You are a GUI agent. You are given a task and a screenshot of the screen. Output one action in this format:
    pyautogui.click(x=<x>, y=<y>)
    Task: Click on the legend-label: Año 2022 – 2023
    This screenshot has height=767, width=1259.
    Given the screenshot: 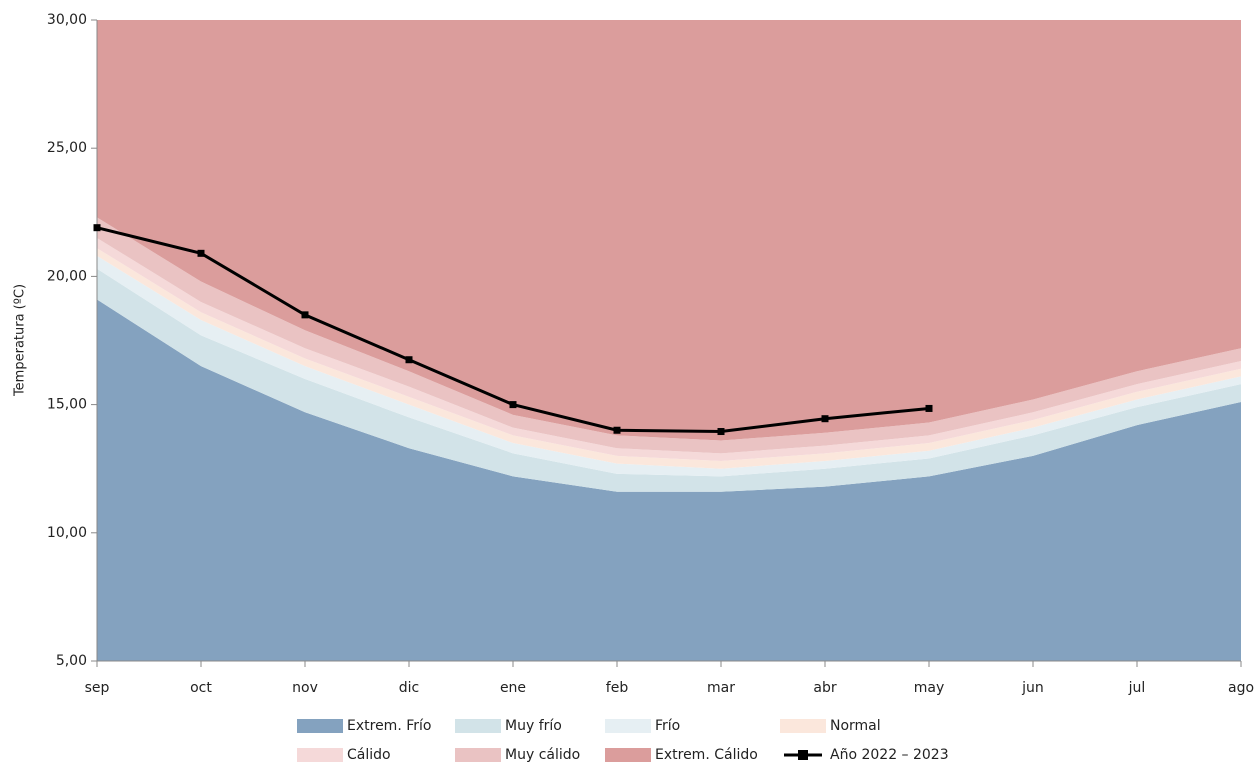 What is the action you would take?
    pyautogui.click(x=889, y=755)
    